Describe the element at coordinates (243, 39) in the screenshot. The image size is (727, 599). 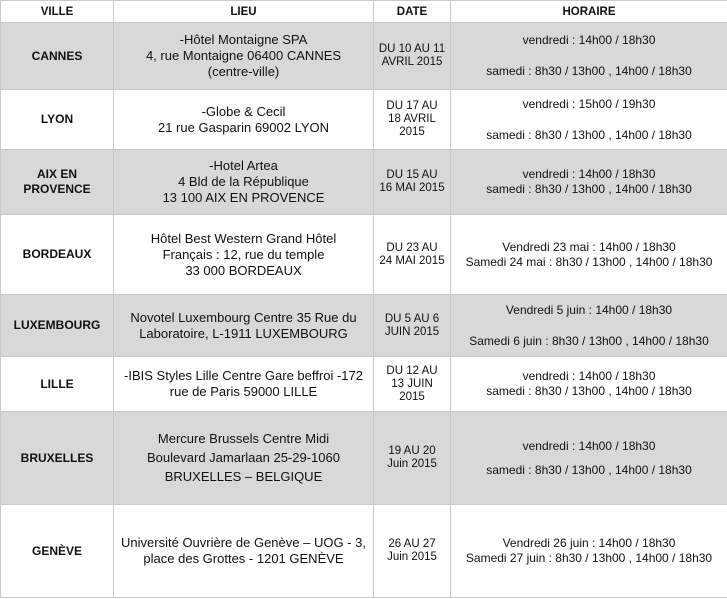
I see `lieu-line: -Hôtel Montaigne SPA` at that location.